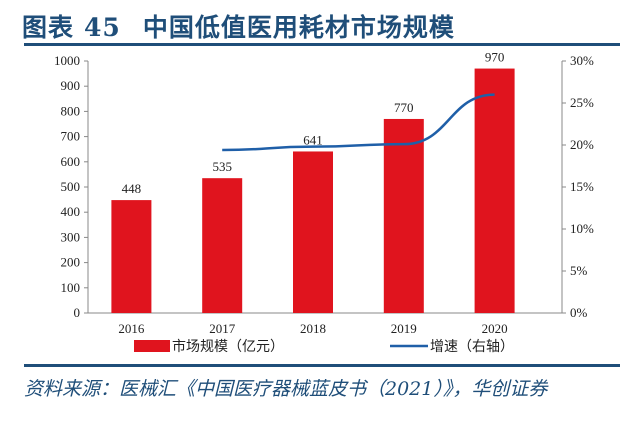  I want to click on right-tick-label: 30%, so click(582, 60).